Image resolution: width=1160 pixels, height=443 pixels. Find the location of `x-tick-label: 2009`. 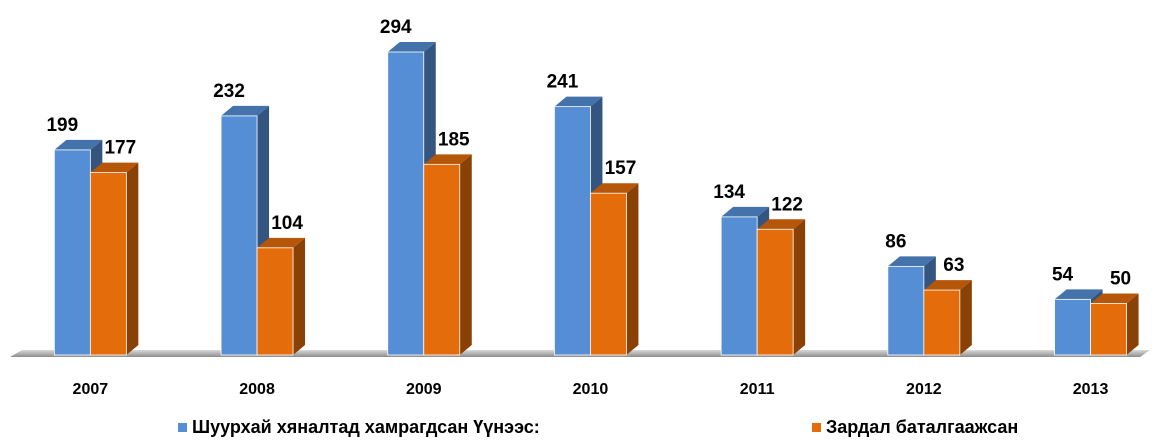

x-tick-label: 2009 is located at coordinates (424, 389).